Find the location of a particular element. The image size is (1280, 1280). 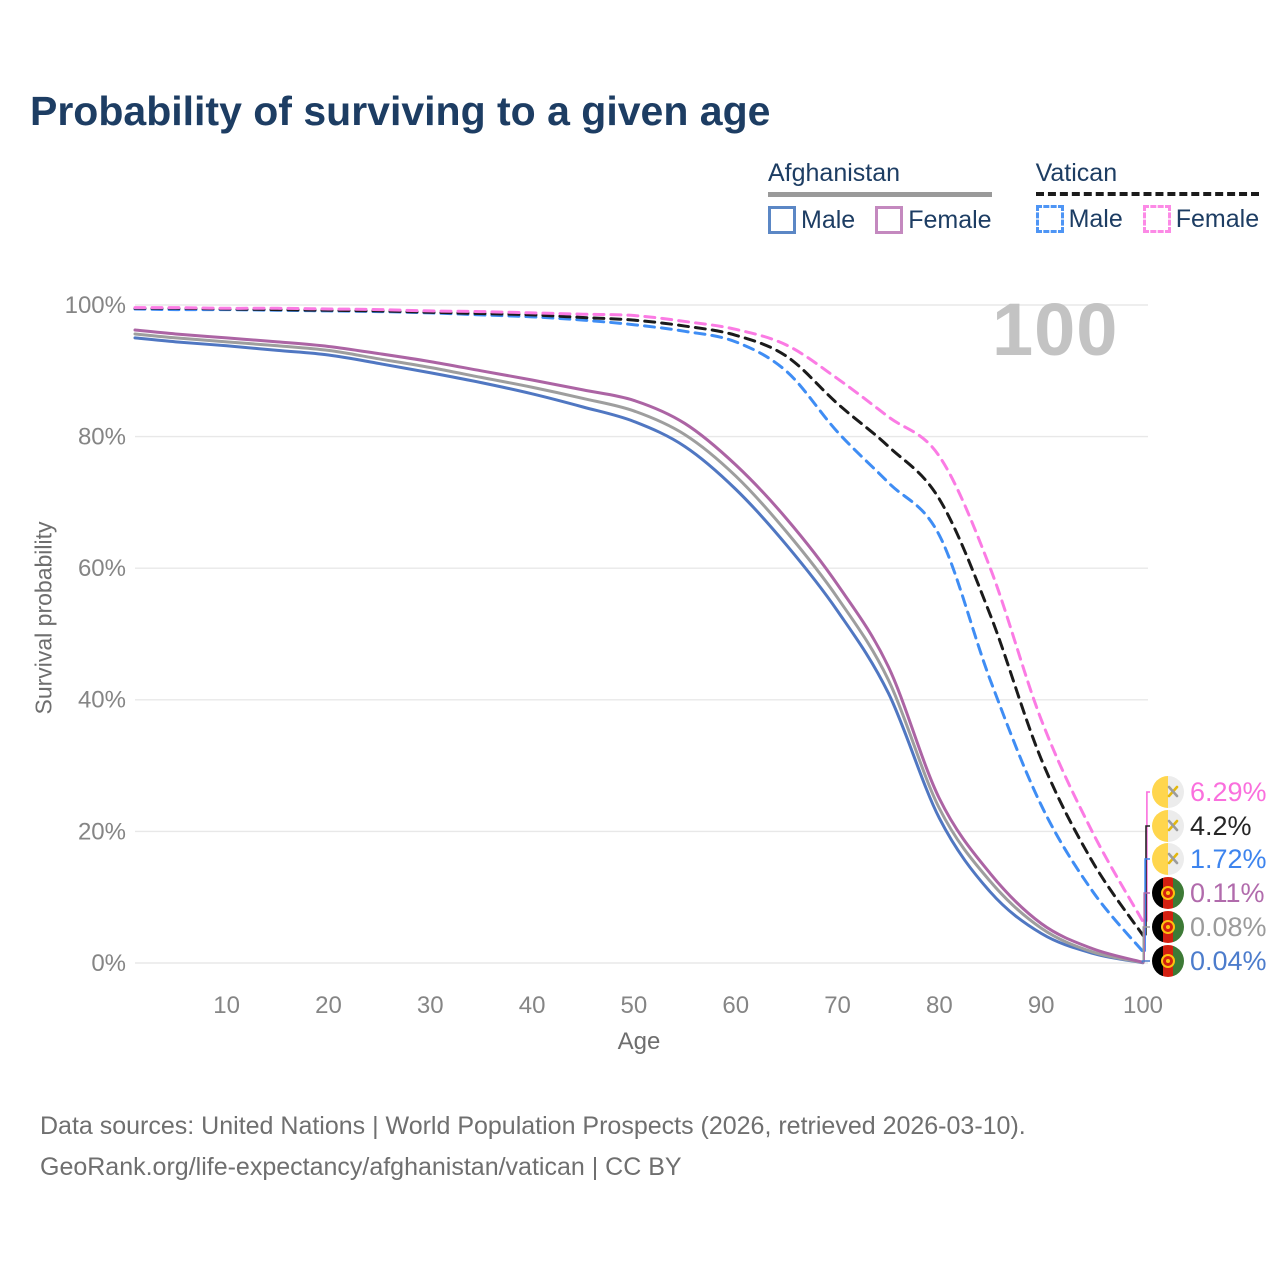

endpoint-label-vatican-total: 4.2% is located at coordinates (1202, 826).